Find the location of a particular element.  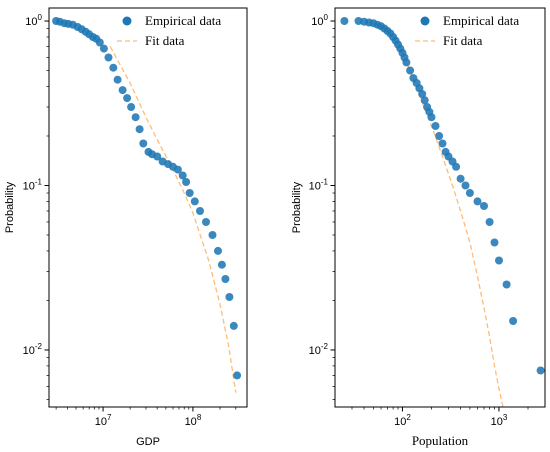

x-tick-label: 10⁸ is located at coordinates (193, 420).